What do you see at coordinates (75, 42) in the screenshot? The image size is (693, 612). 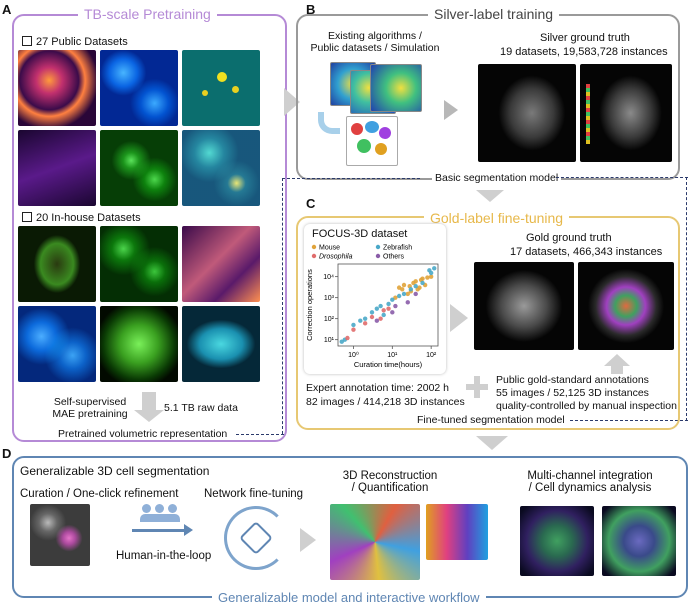 I see `public-datasets-header: 27 Public Datasets` at bounding box center [75, 42].